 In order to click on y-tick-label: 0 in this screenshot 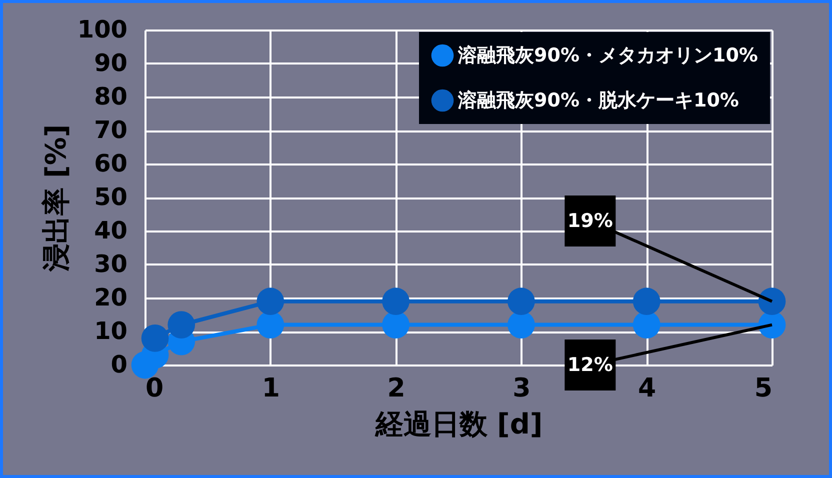, I will do `click(119, 364)`.